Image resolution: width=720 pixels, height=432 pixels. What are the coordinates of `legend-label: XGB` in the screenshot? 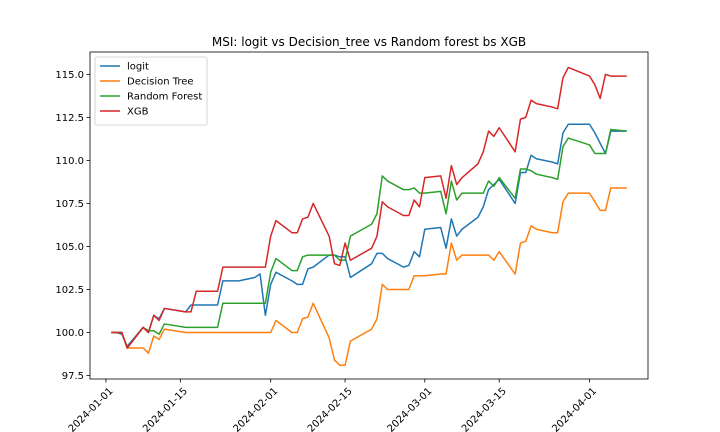 It's located at (138, 112).